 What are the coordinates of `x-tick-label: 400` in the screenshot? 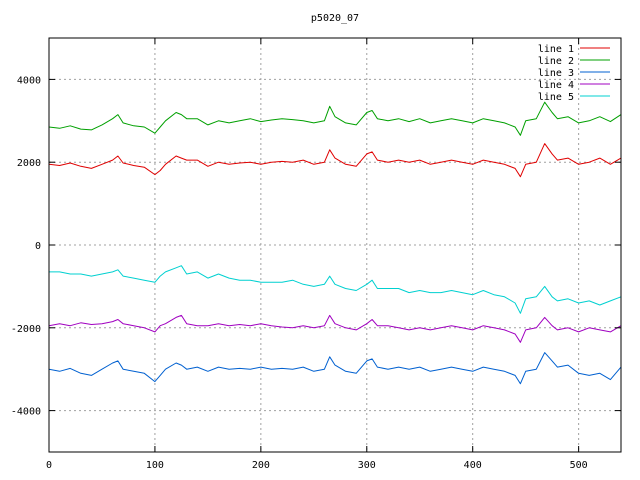 It's located at (473, 465).